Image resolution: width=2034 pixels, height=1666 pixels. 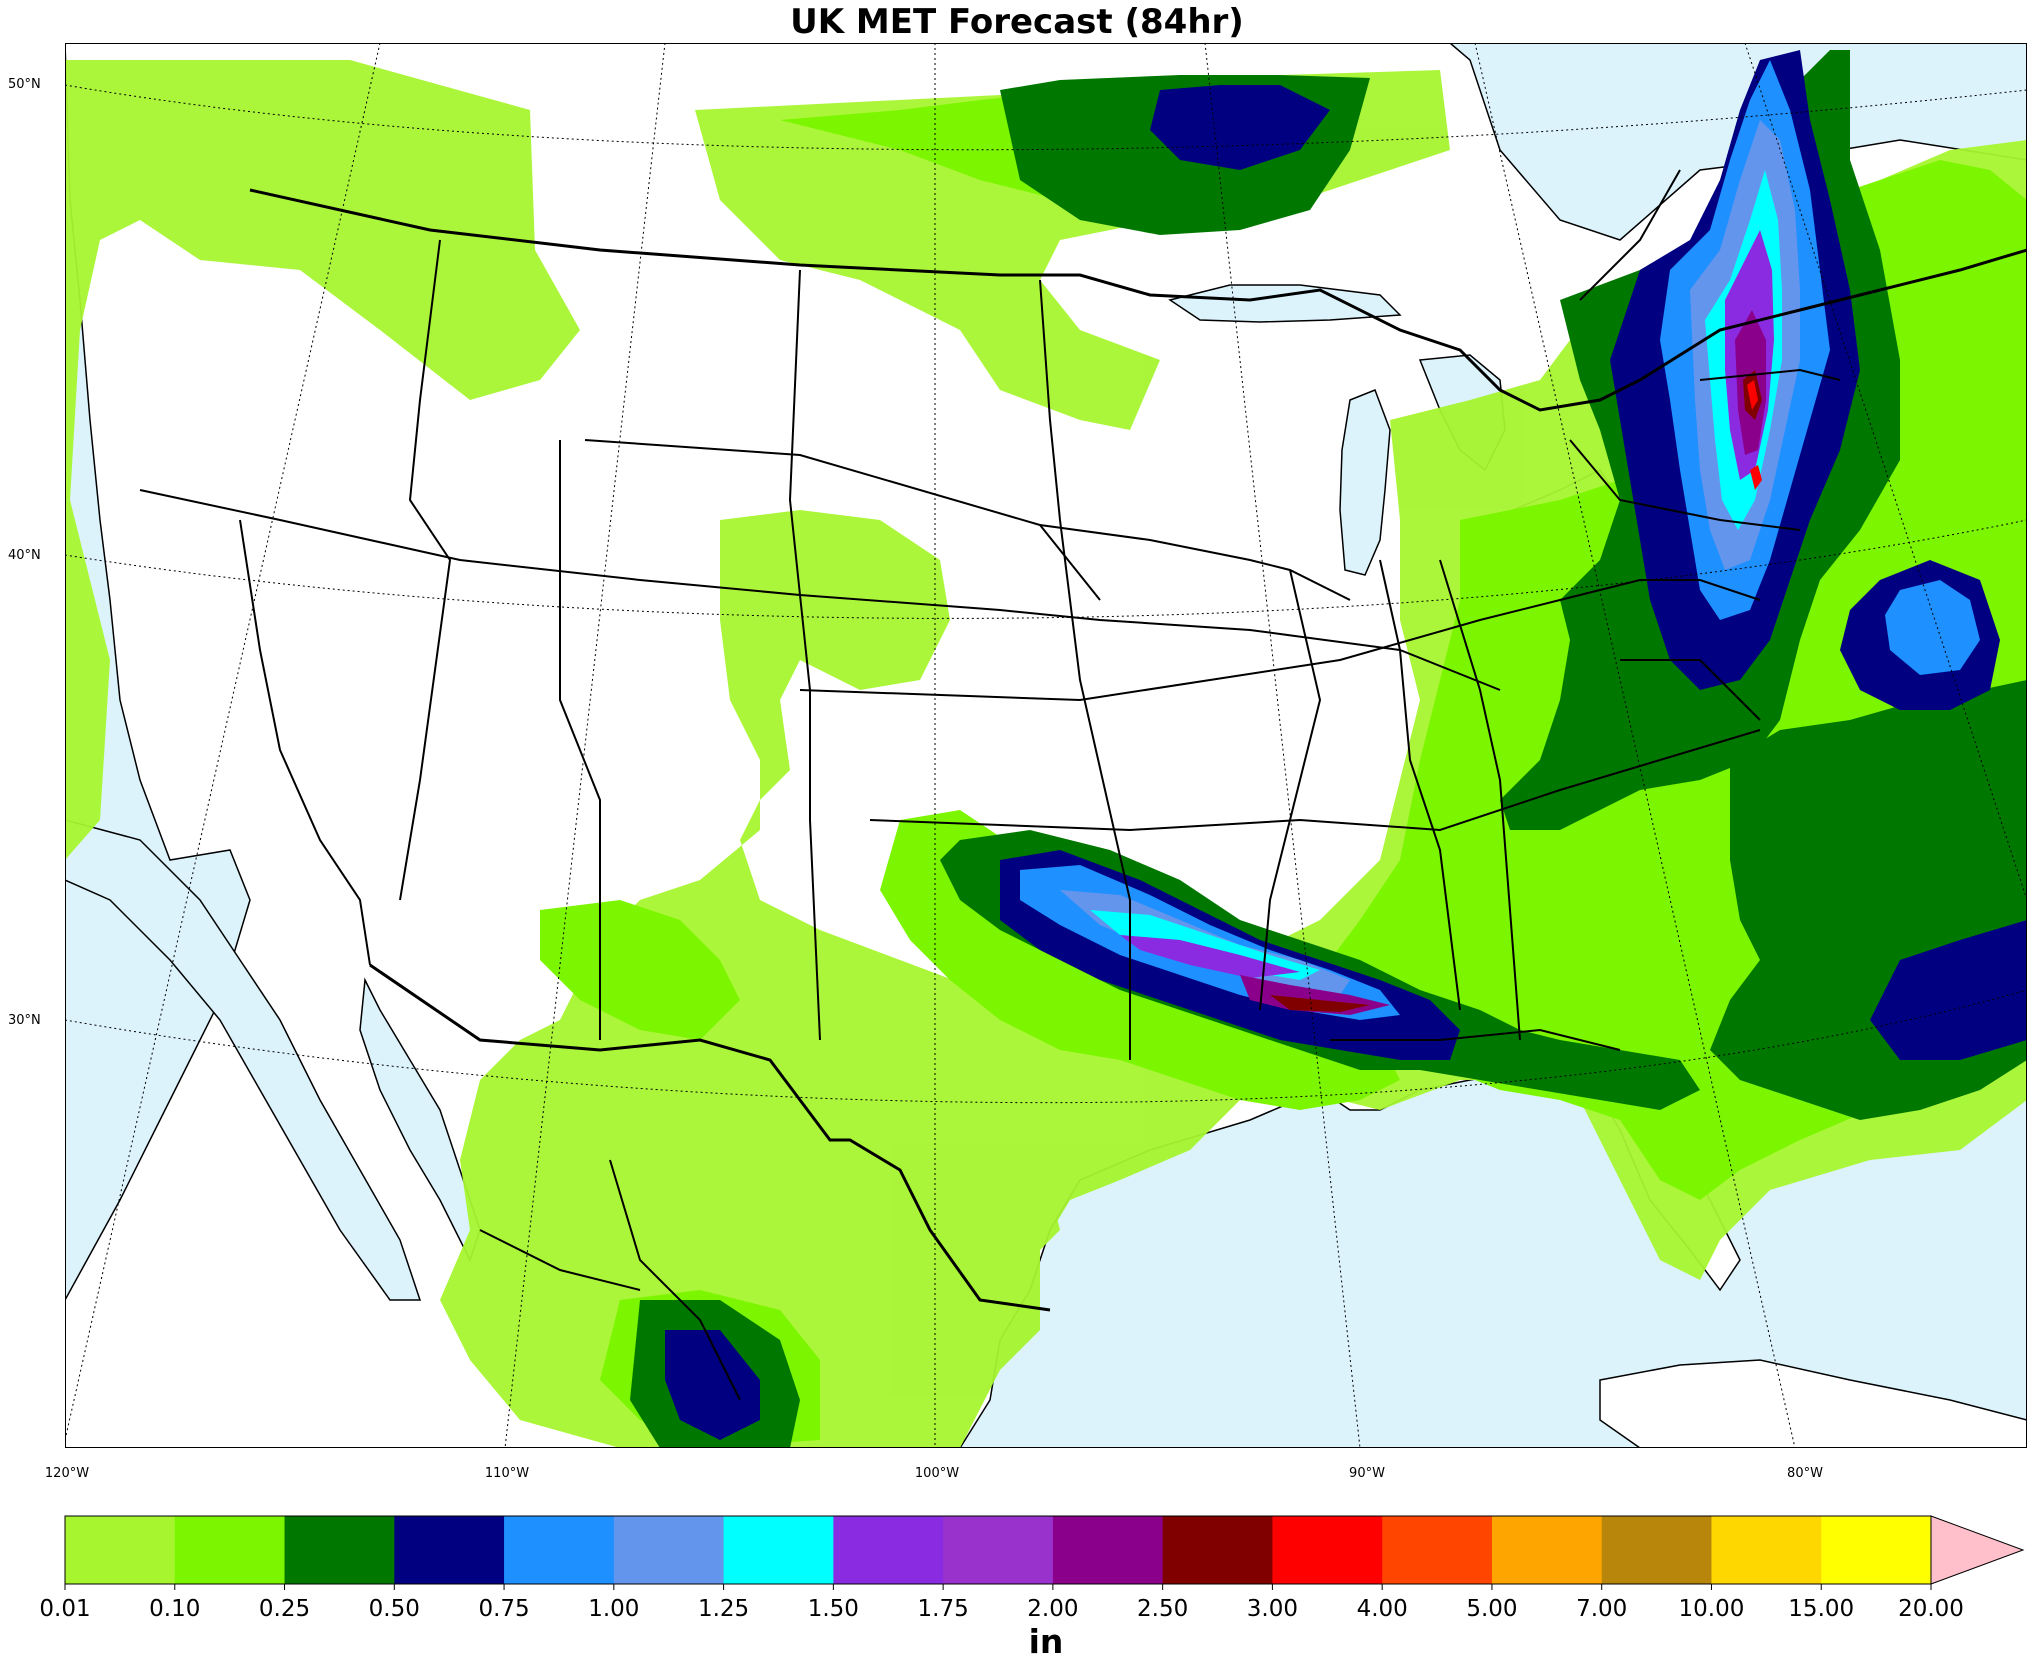 What do you see at coordinates (24, 84) in the screenshot?
I see `lat-label-50n: 50°N` at bounding box center [24, 84].